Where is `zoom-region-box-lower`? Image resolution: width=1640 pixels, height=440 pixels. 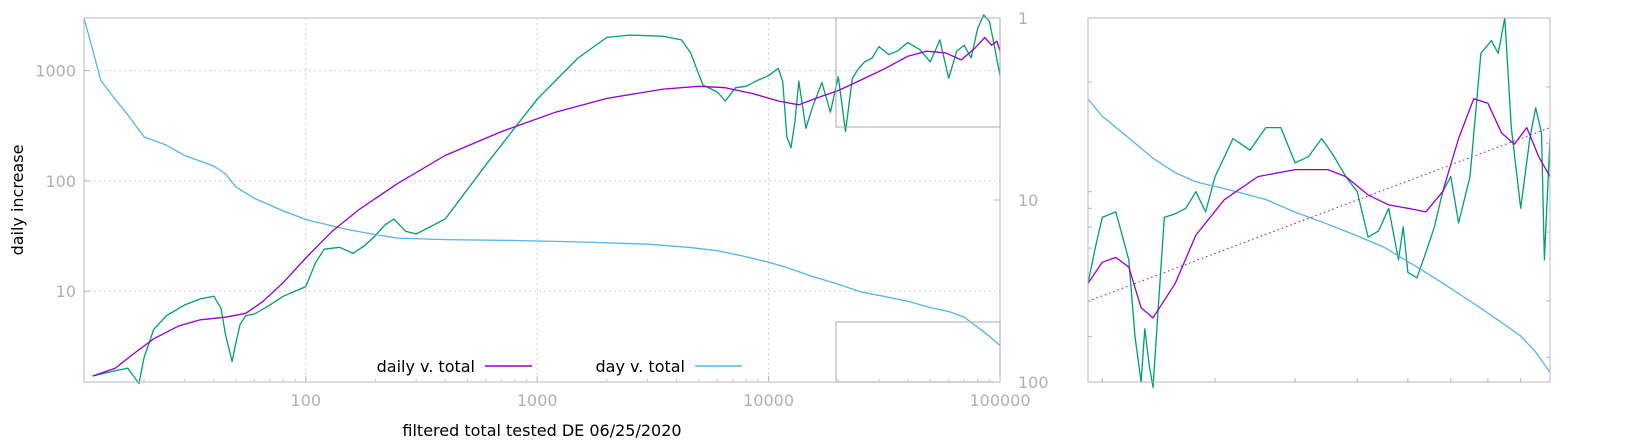
zoom-region-box-lower is located at coordinates (918, 352).